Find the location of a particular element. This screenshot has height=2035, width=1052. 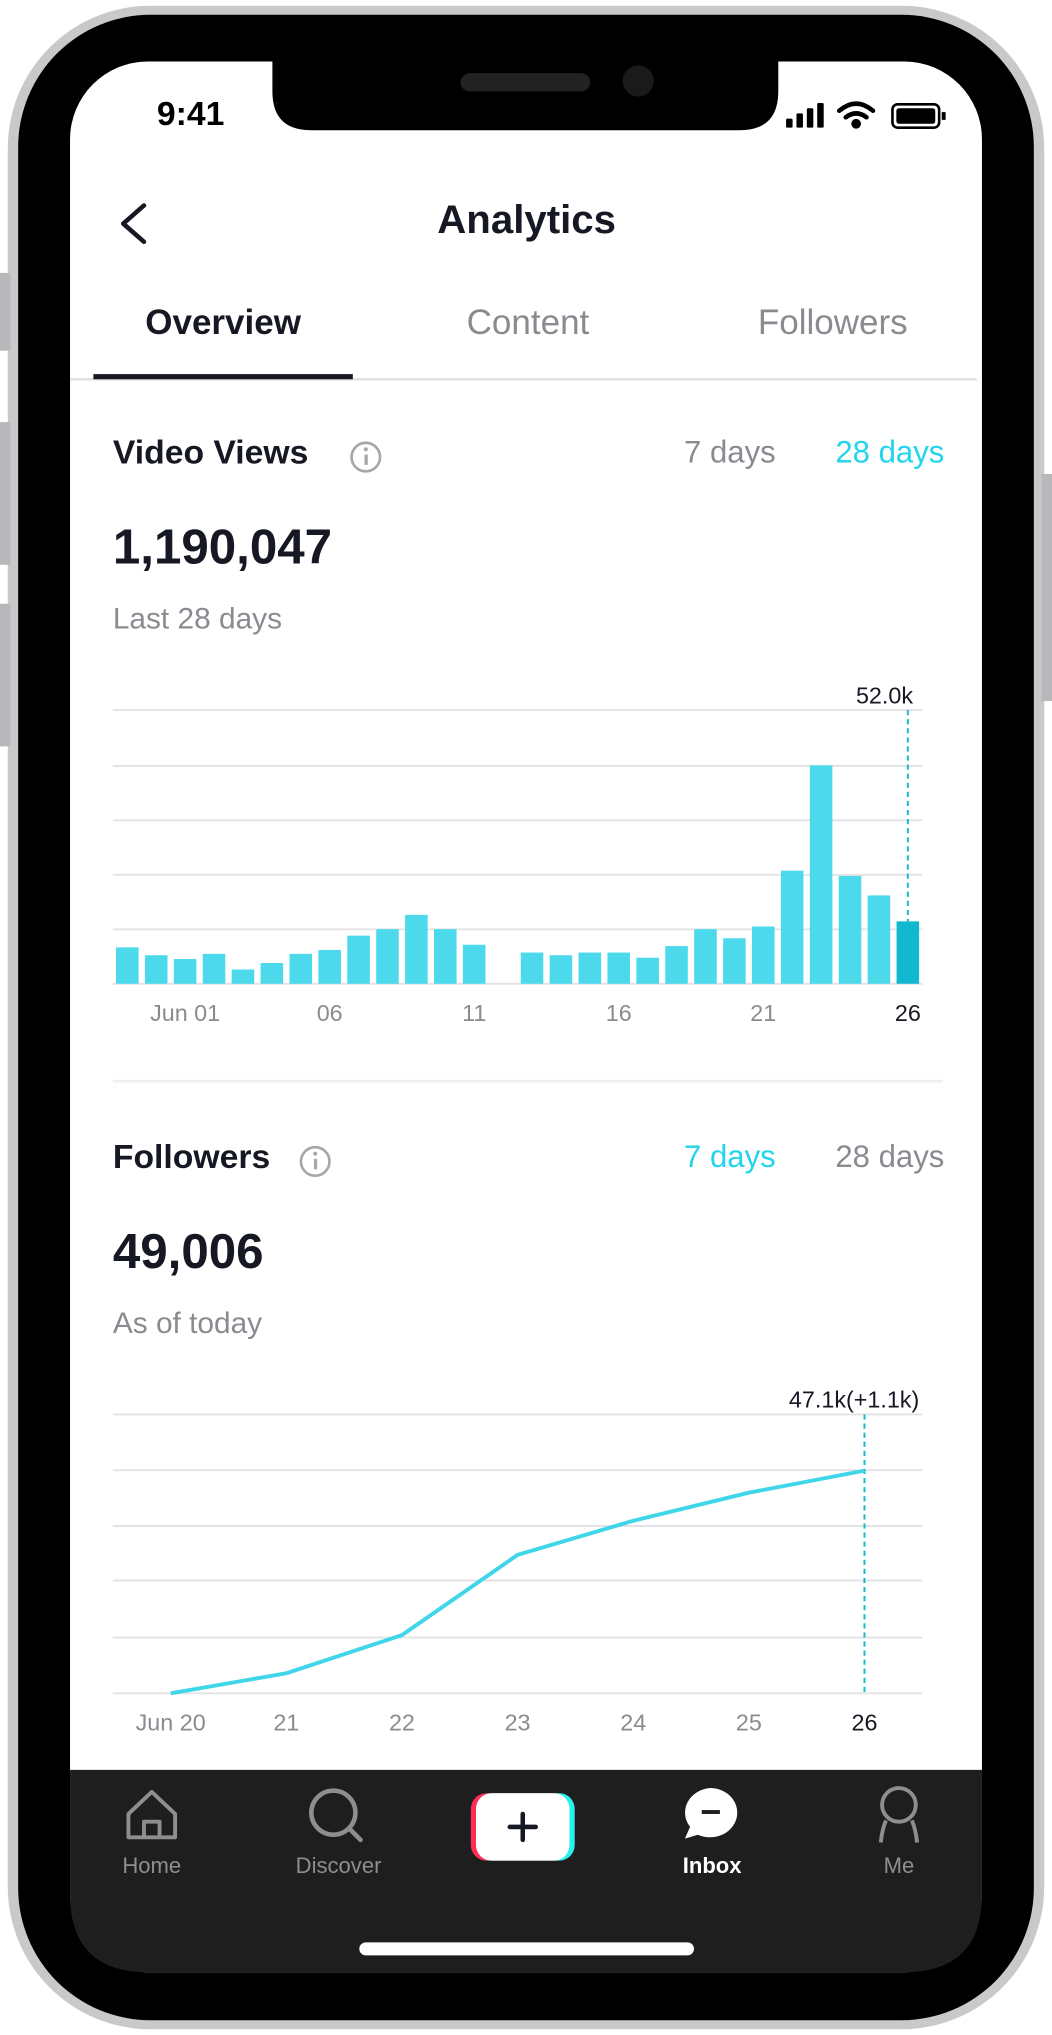

discover-icon is located at coordinates (336, 1815).